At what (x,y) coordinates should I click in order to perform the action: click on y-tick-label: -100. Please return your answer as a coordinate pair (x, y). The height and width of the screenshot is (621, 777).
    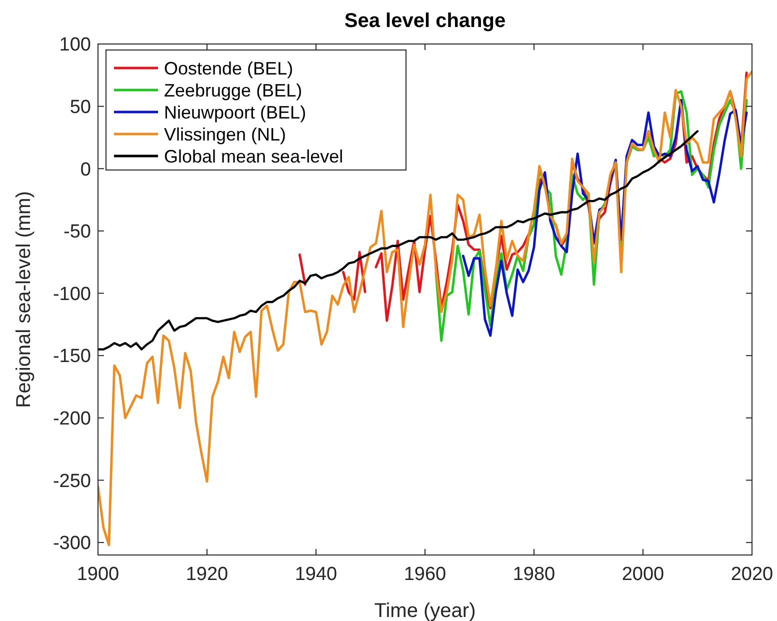
    Looking at the image, I should click on (71, 294).